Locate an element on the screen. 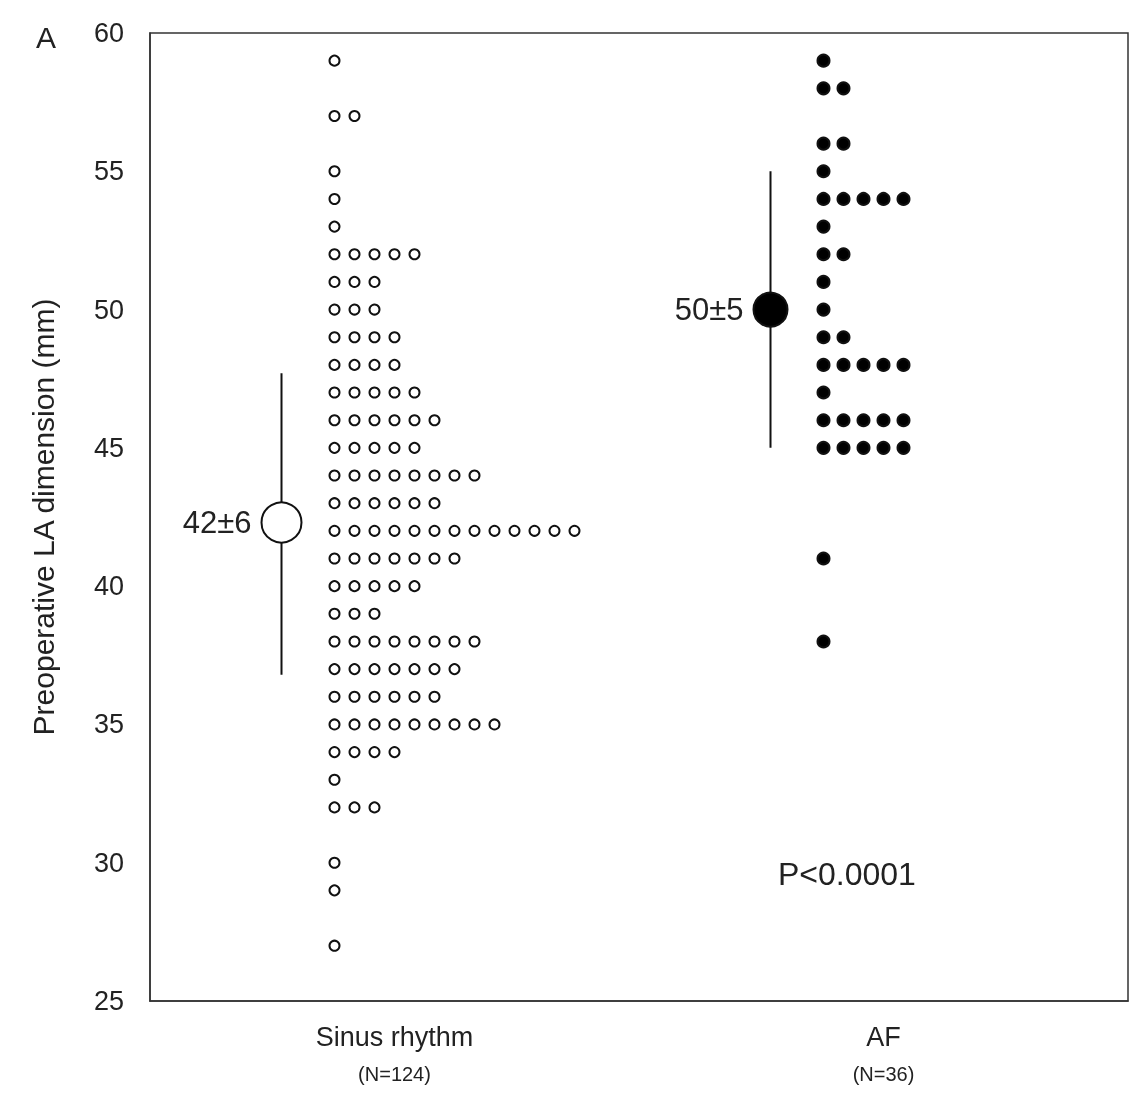  y-tick-label: 30 is located at coordinates (108, 862).